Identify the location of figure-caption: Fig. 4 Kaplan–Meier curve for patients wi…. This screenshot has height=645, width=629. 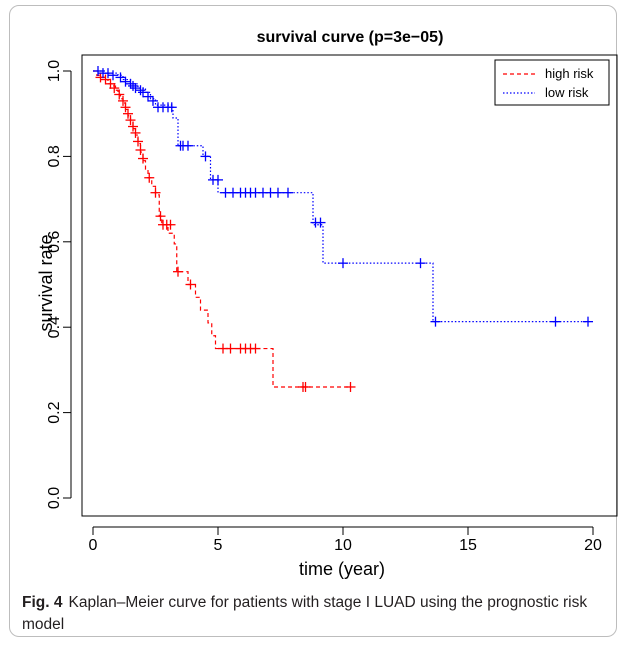
(317, 614).